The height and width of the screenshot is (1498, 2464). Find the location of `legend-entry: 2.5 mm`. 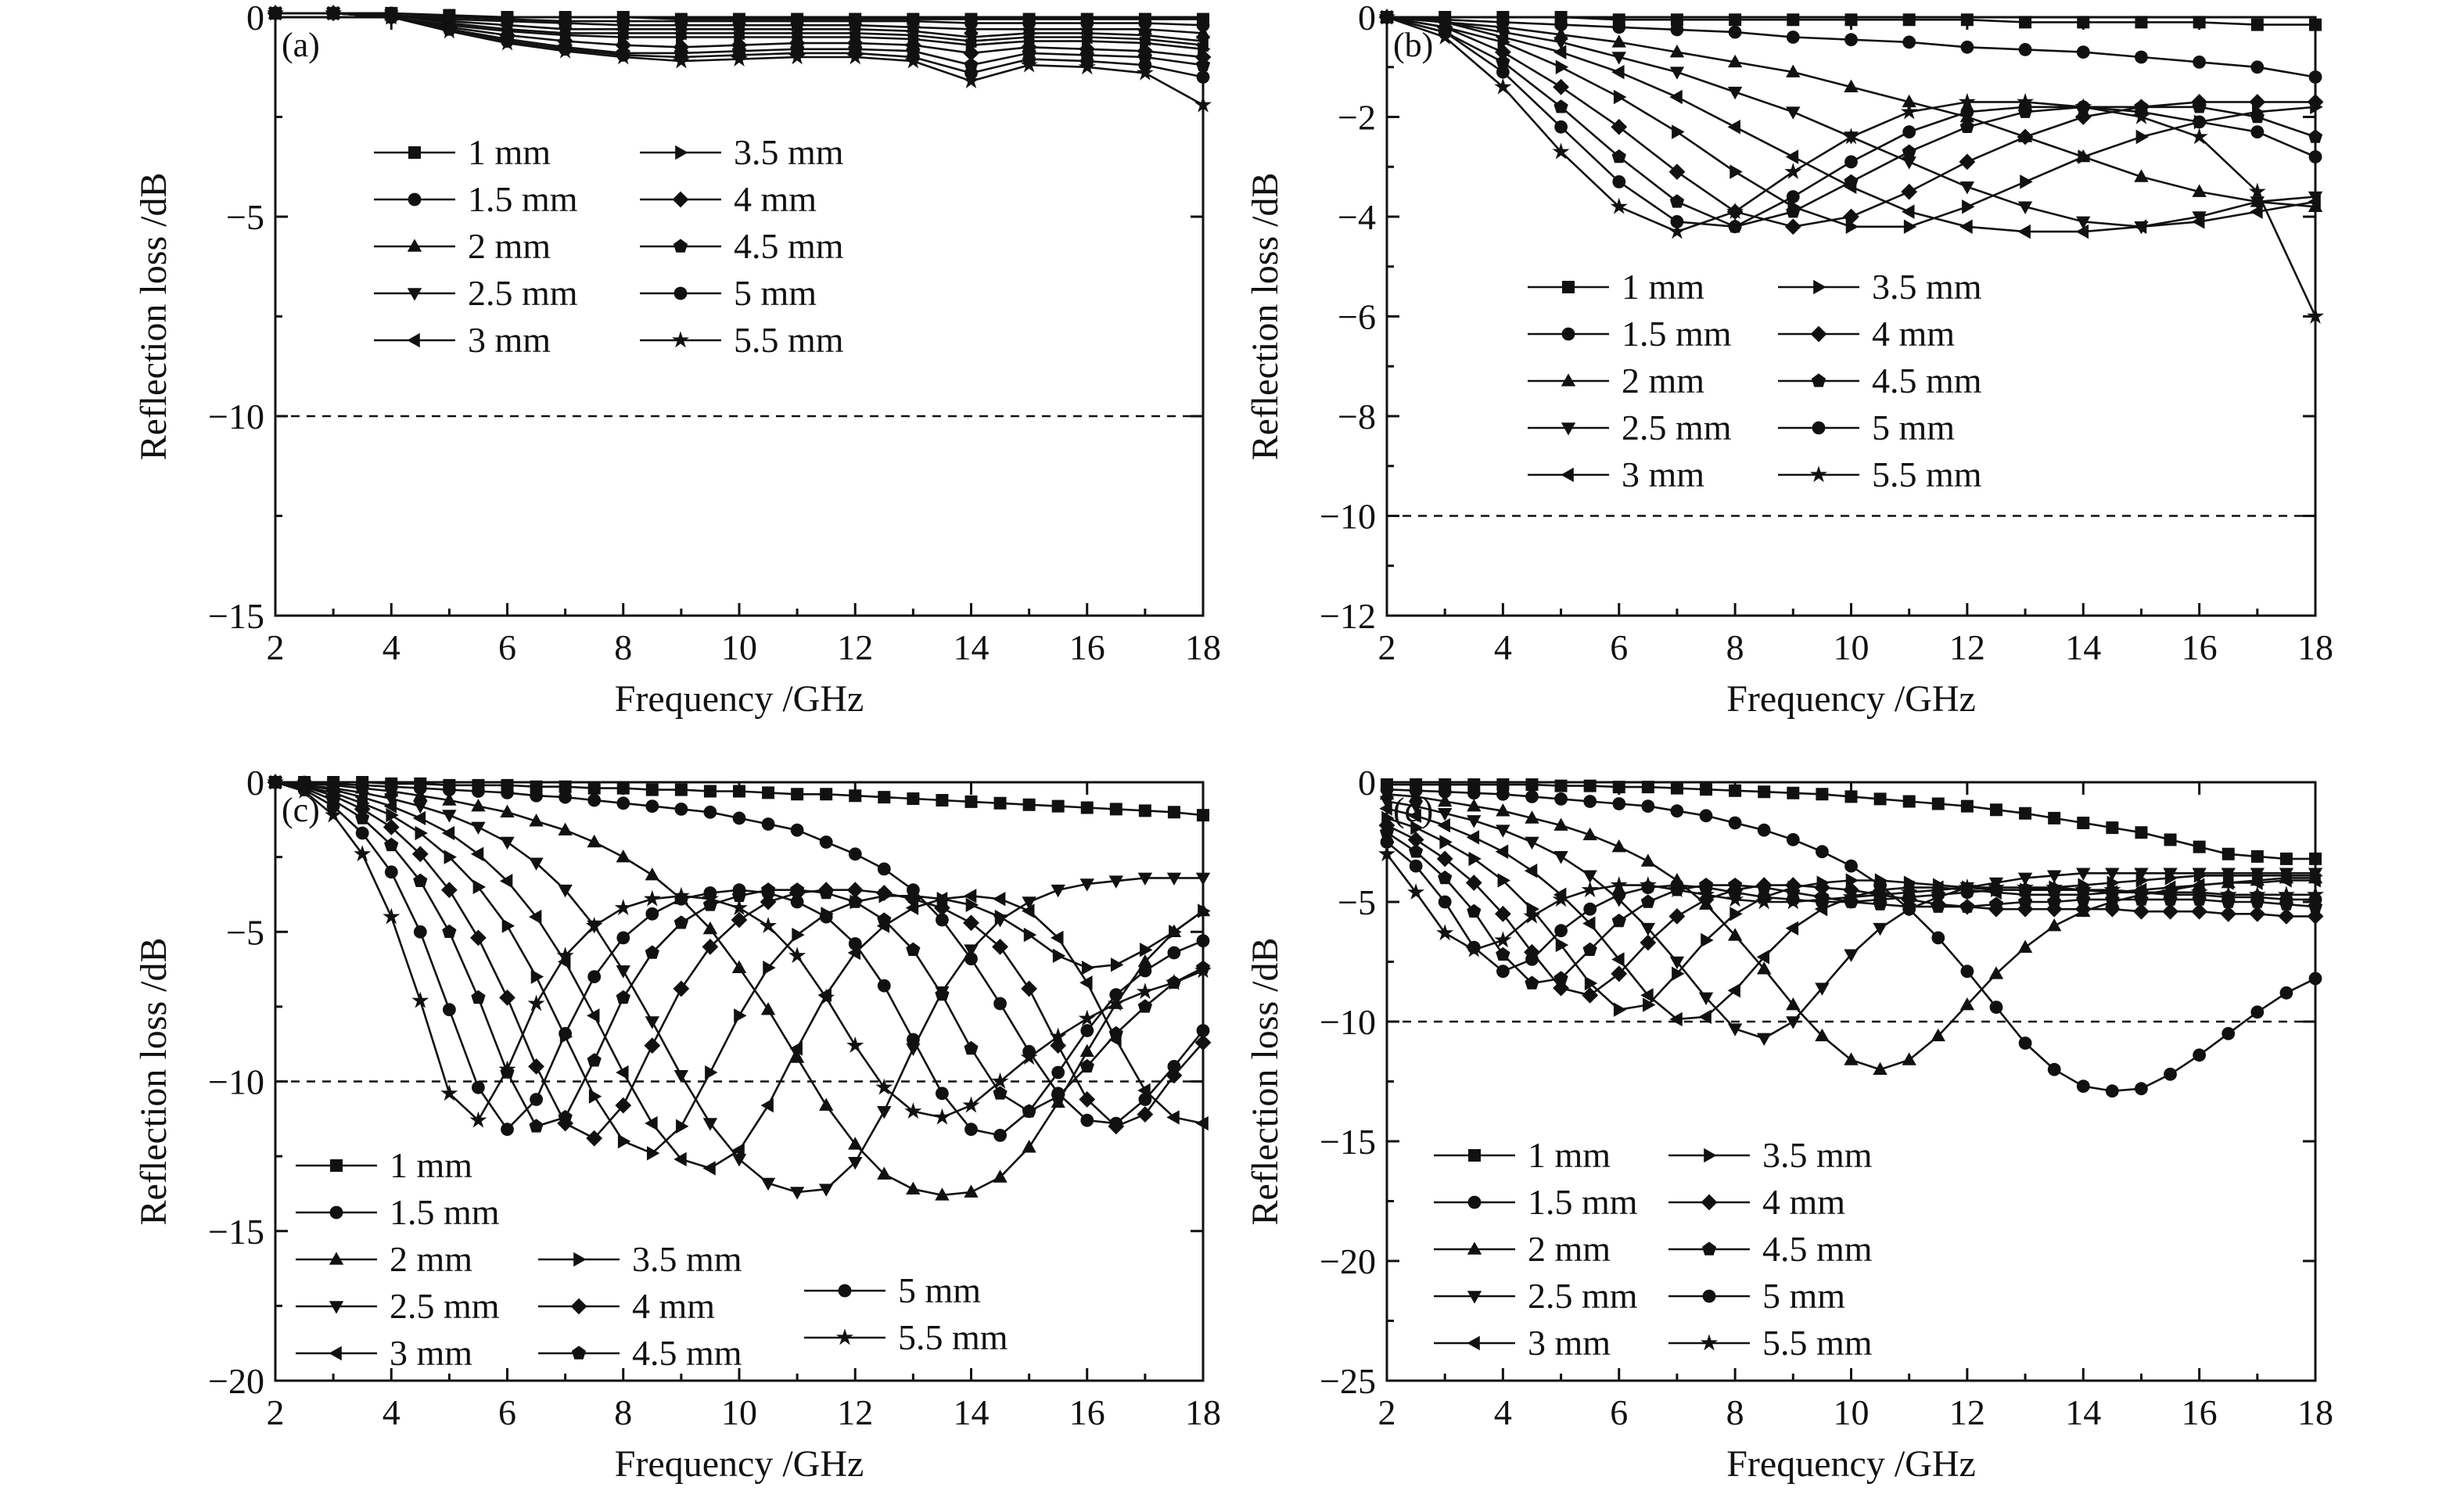

legend-entry: 2.5 mm is located at coordinates (398, 1306).